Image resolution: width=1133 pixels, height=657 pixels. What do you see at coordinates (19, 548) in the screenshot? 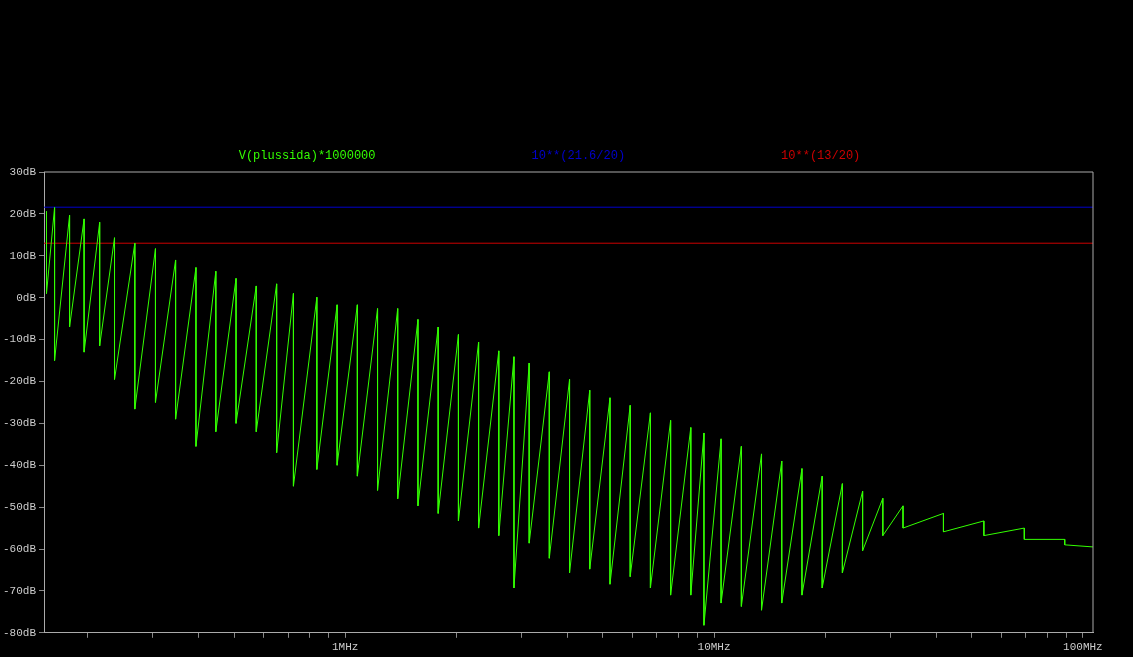
I see `y-tick-label: -60dB` at bounding box center [19, 548].